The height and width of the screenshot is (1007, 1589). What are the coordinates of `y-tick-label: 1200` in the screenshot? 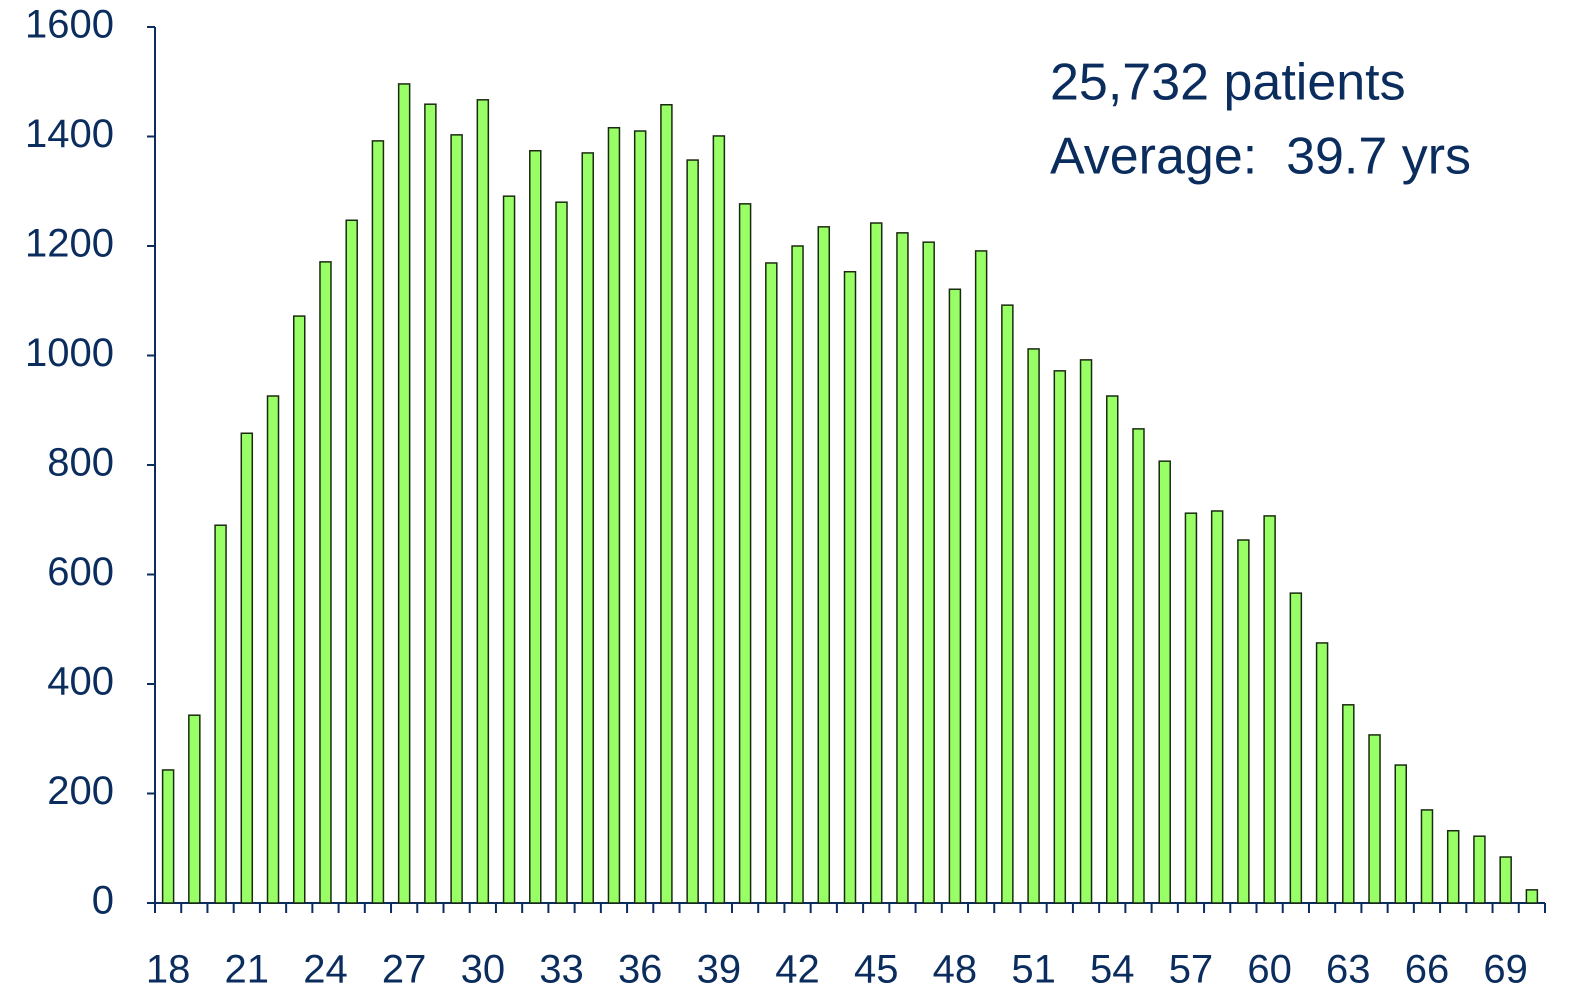 It's located at (69, 244).